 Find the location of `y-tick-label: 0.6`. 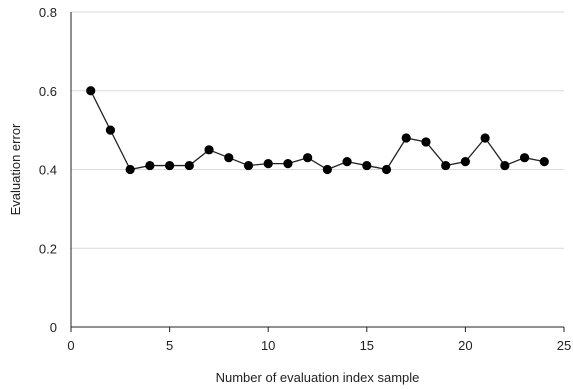

y-tick-label: 0.6 is located at coordinates (48, 91).